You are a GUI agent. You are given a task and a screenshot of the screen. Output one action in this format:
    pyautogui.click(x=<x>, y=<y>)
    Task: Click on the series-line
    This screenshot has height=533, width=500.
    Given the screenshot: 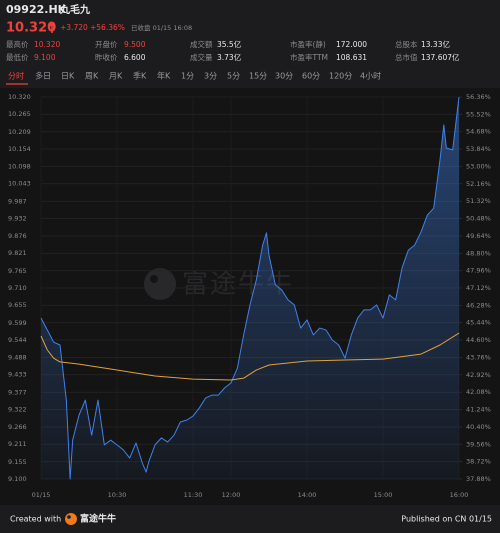 What is the action you would take?
    pyautogui.click(x=250, y=356)
    